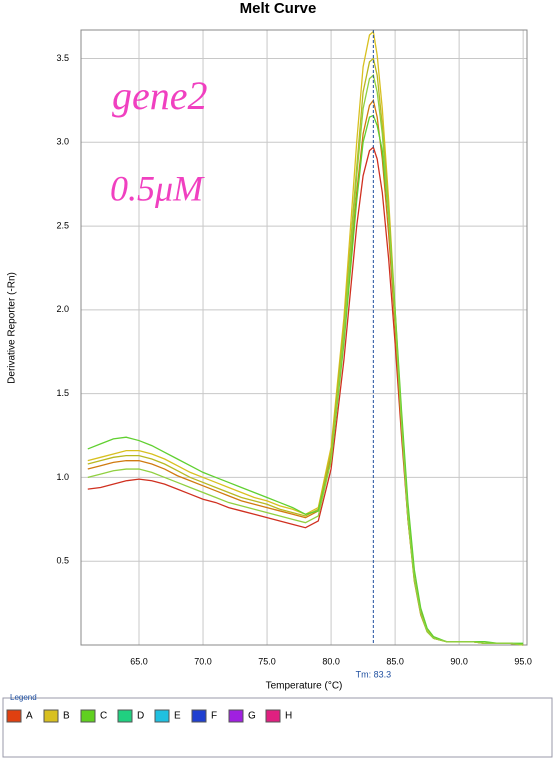 The image size is (555, 760). I want to click on legend-box, so click(277, 727).